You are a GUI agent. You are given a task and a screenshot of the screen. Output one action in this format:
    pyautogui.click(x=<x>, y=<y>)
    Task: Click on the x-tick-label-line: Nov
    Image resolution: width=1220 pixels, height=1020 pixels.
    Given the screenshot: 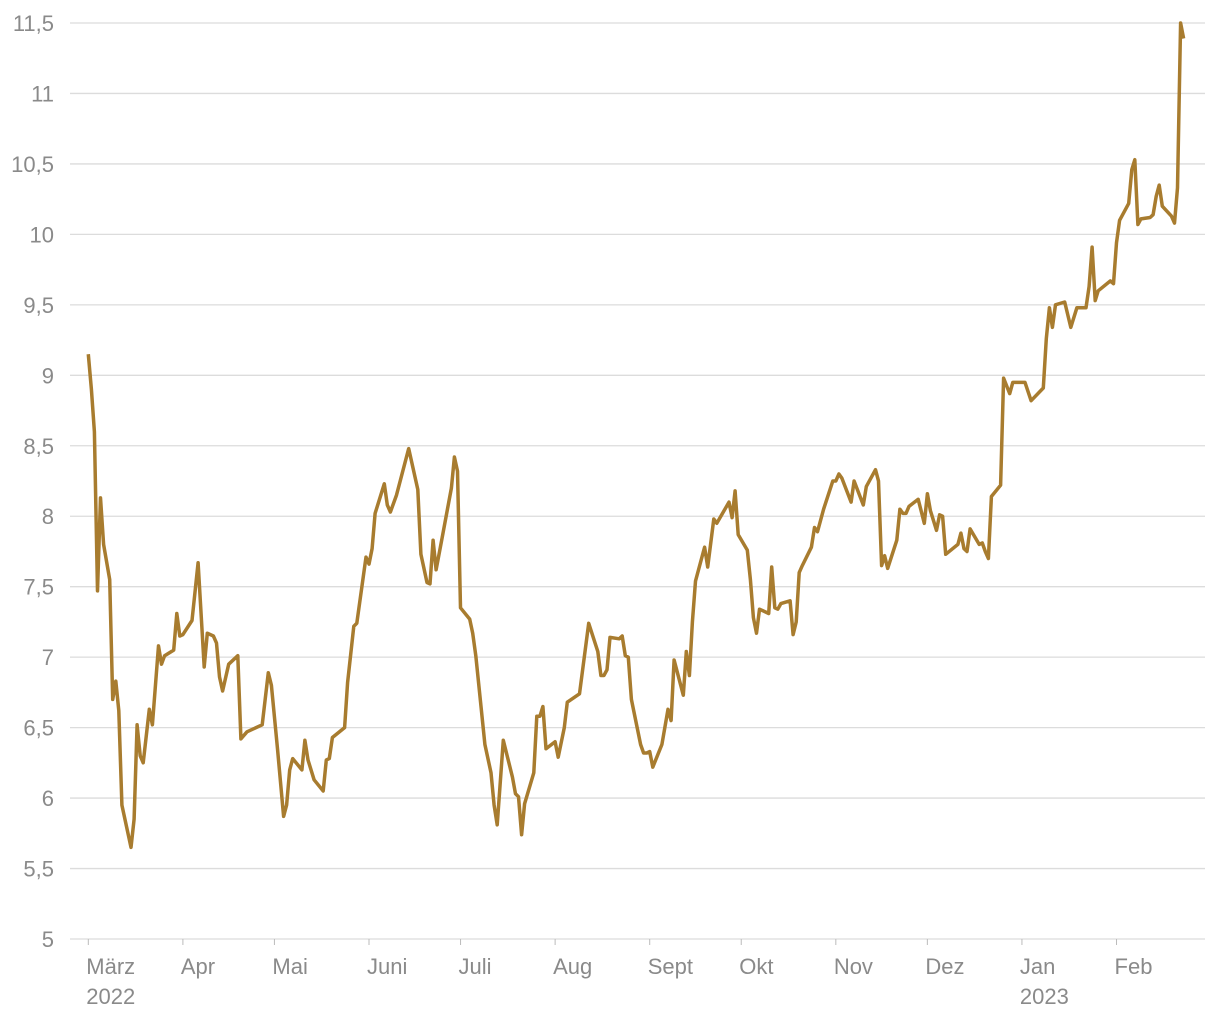 What is the action you would take?
    pyautogui.click(x=853, y=966)
    